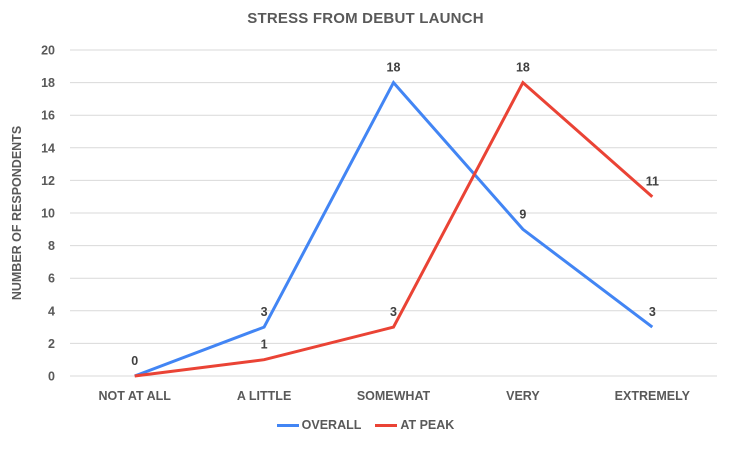 This screenshot has height=449, width=731. I want to click on y-tick-label: 18, so click(48, 83).